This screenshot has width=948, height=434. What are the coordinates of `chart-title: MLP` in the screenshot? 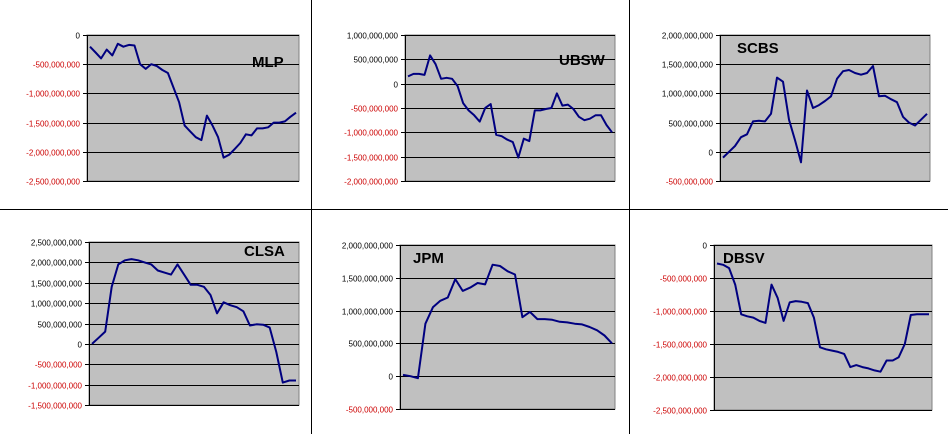 It's located at (268, 62).